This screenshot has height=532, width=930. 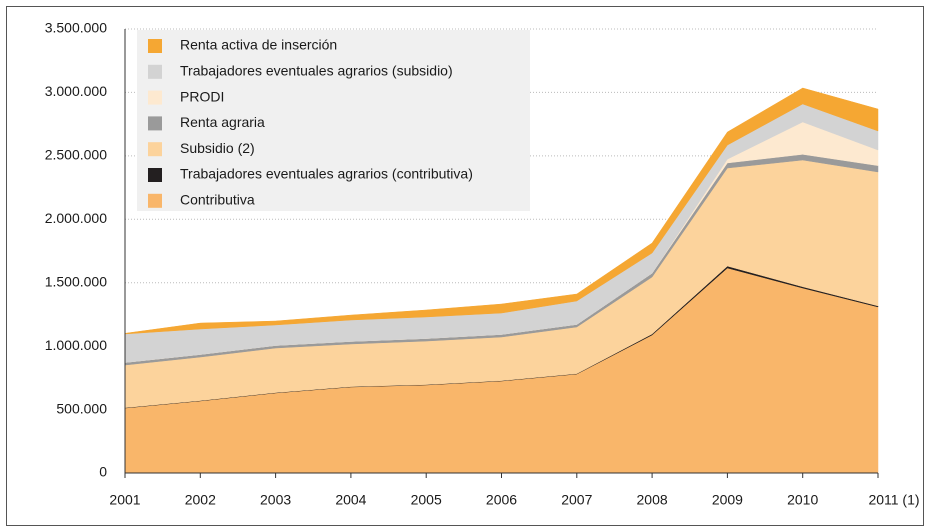 What do you see at coordinates (76, 155) in the screenshot?
I see `y-tick-label: 2.500.000` at bounding box center [76, 155].